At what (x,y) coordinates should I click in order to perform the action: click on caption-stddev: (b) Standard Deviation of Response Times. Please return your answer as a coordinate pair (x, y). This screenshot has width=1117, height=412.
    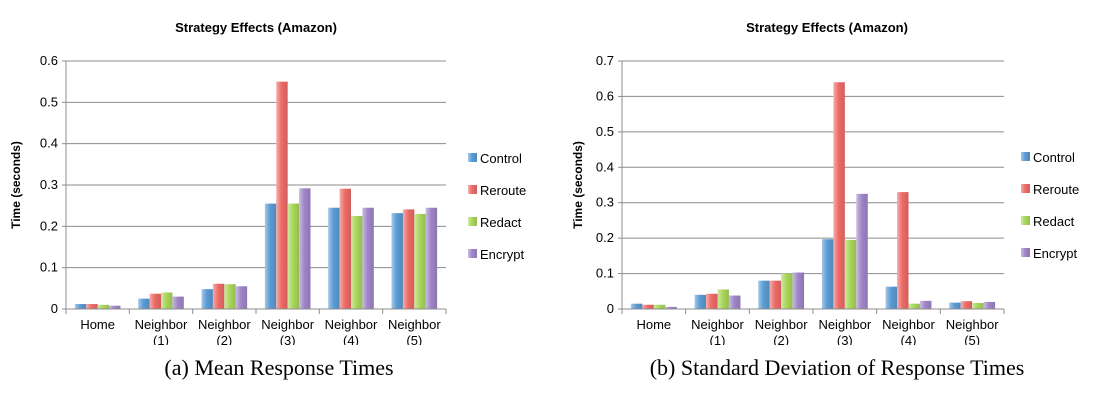
    Looking at the image, I should click on (837, 367).